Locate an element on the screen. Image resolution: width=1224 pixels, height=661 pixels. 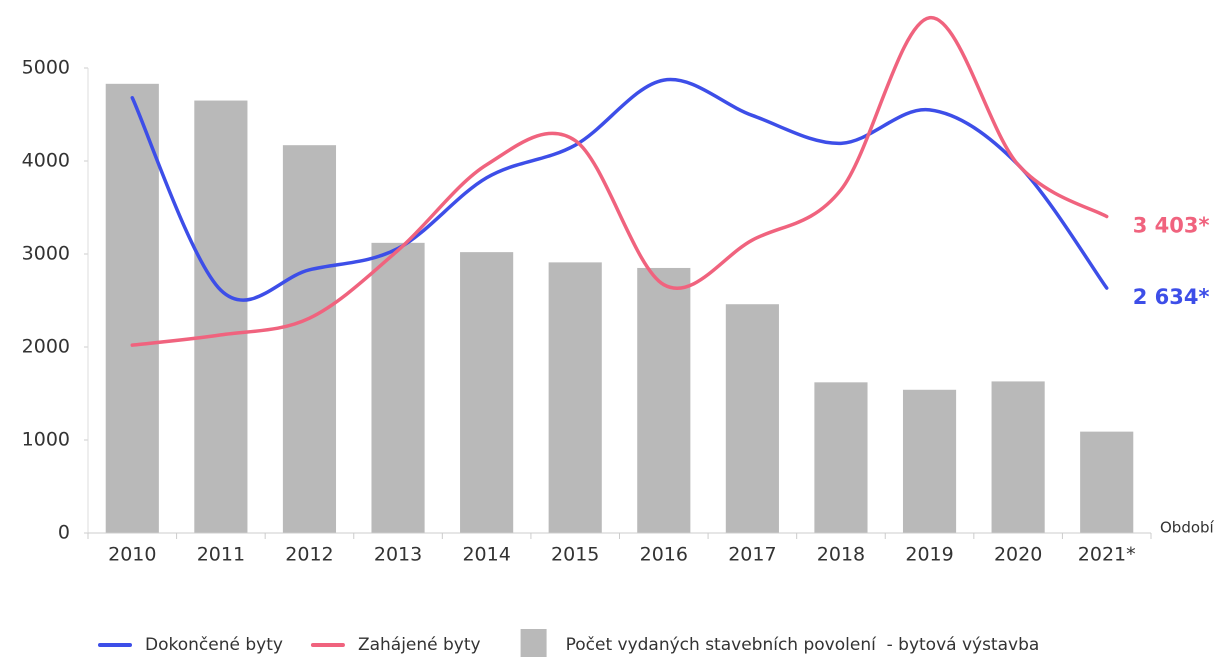
x-tick-label: 2012 is located at coordinates (309, 555).